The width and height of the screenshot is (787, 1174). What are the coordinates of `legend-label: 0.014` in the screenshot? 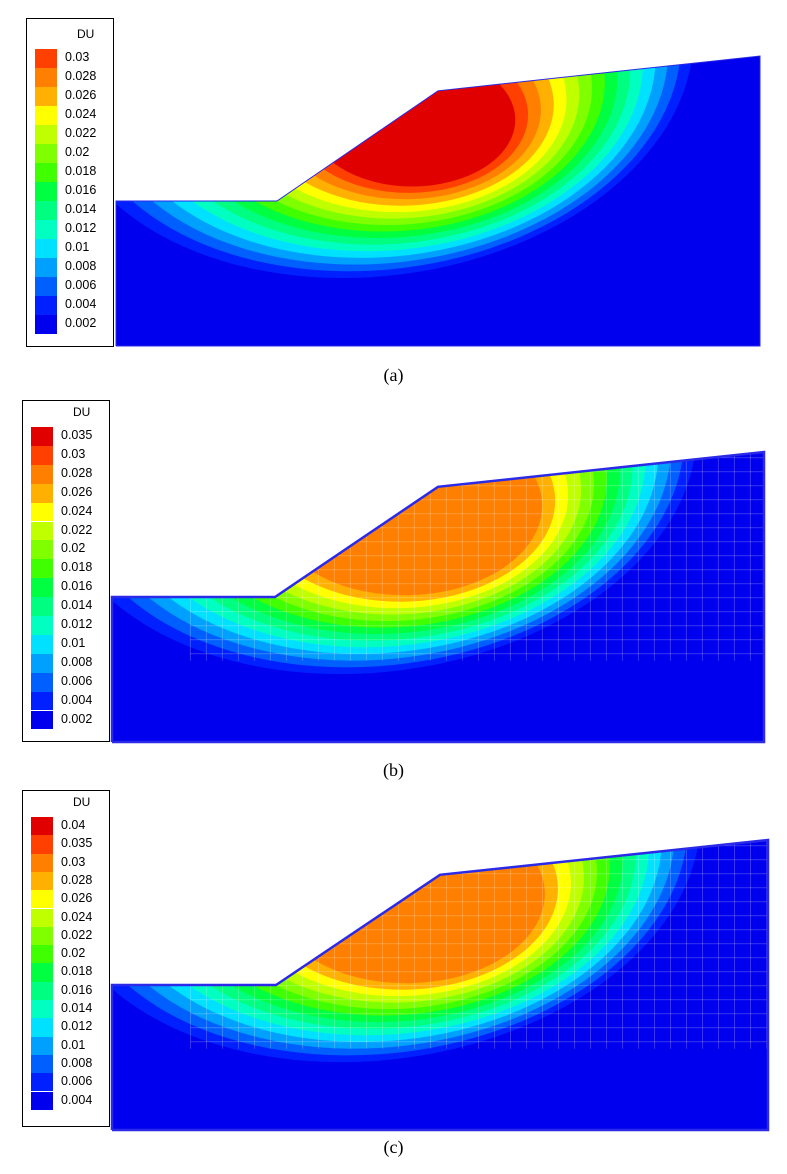 It's located at (81, 209).